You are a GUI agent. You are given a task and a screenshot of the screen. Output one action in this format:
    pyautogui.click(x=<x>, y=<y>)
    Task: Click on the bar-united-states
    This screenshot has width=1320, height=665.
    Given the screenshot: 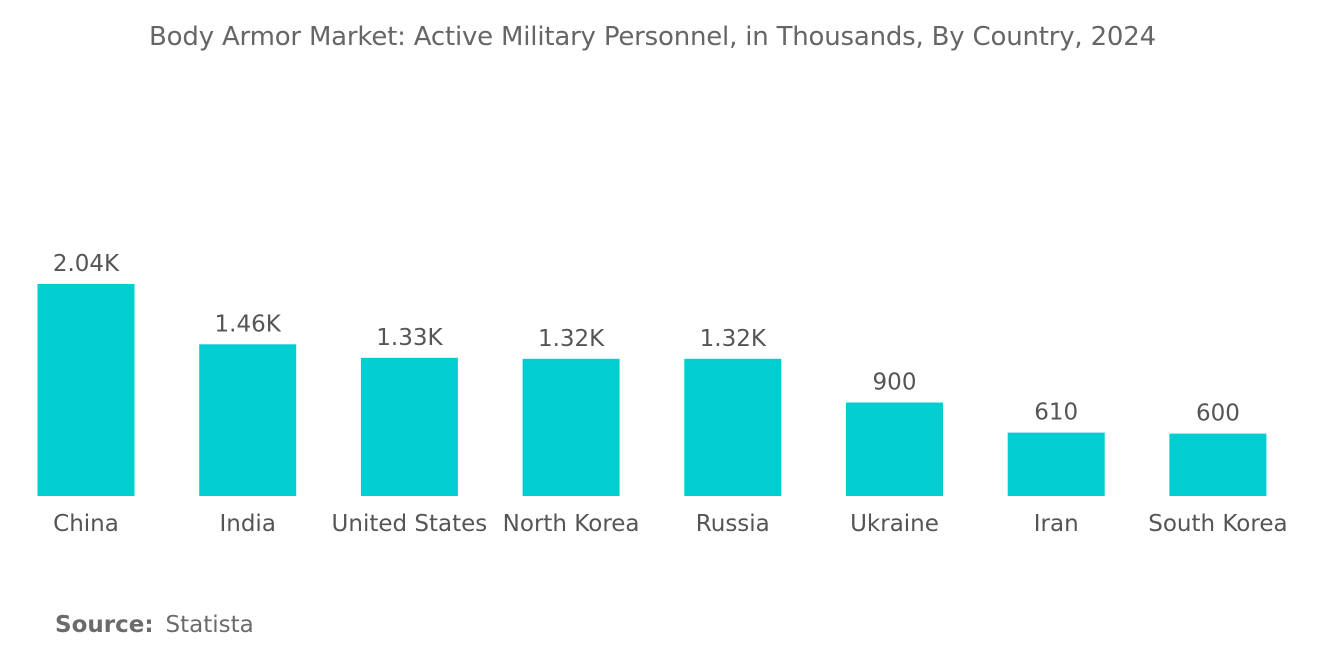 What is the action you would take?
    pyautogui.click(x=409, y=426)
    